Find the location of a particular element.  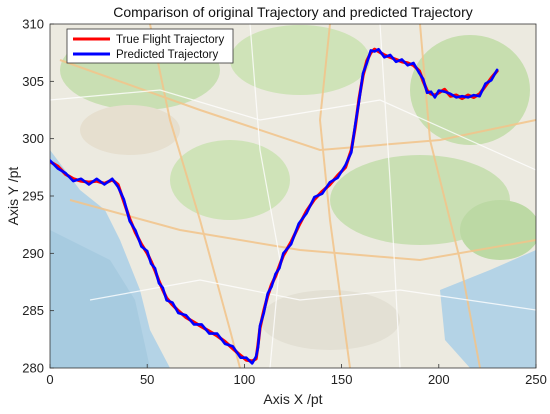

y-axis-ticks: 280 285 290 295 300 305 310 is located at coordinates (38, 196).